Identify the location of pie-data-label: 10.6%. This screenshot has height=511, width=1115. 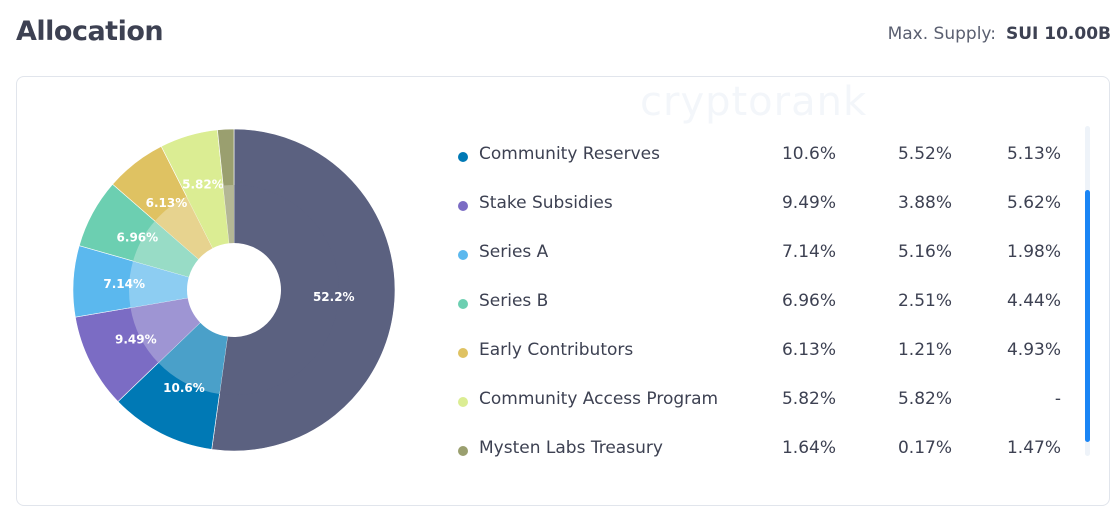
(184, 388).